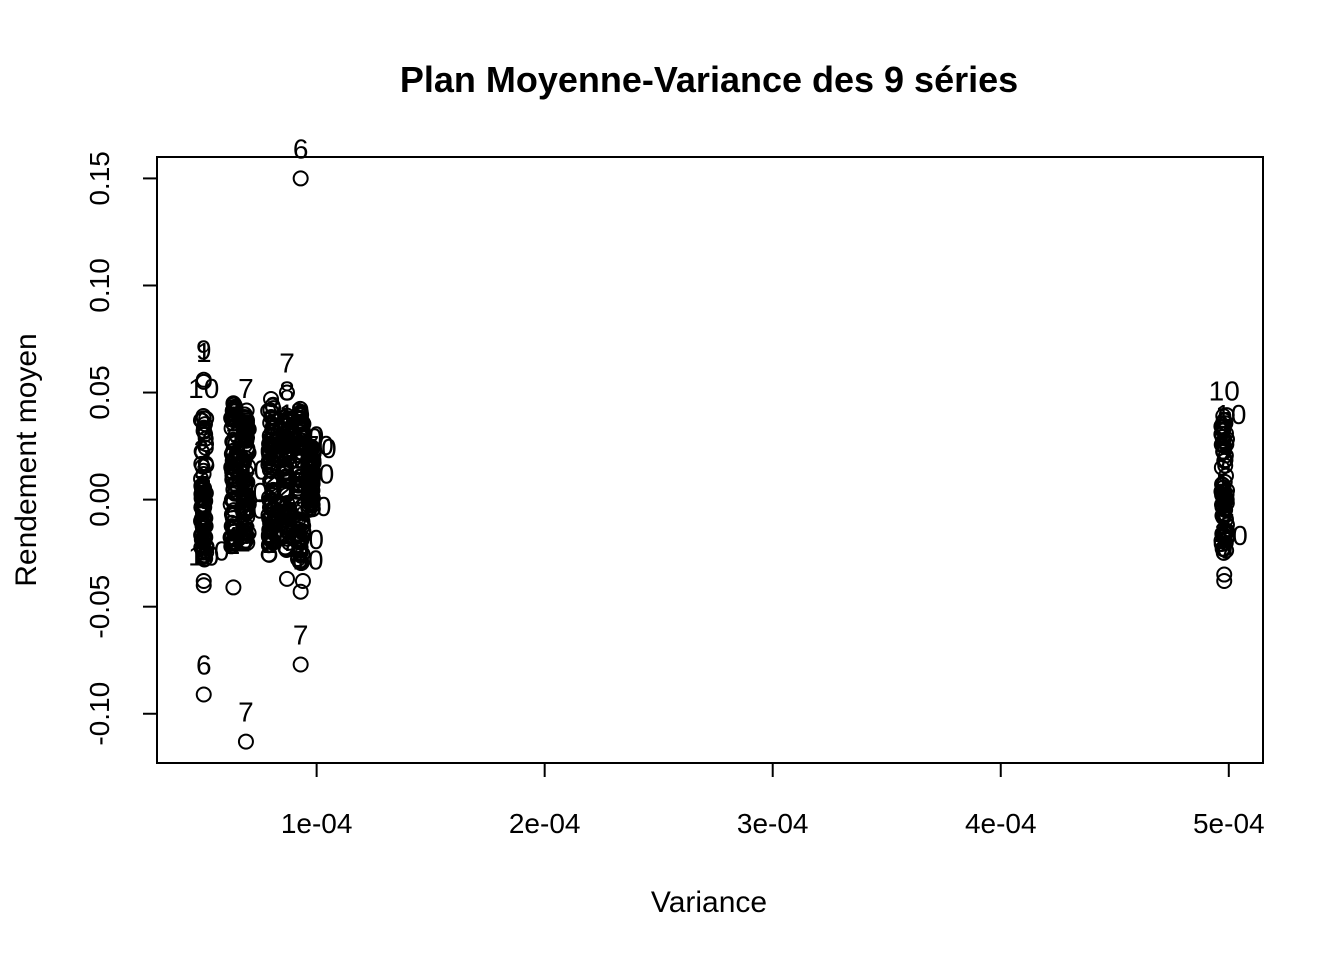  Describe the element at coordinates (246, 388) in the screenshot. I see `point-label: 7` at that location.